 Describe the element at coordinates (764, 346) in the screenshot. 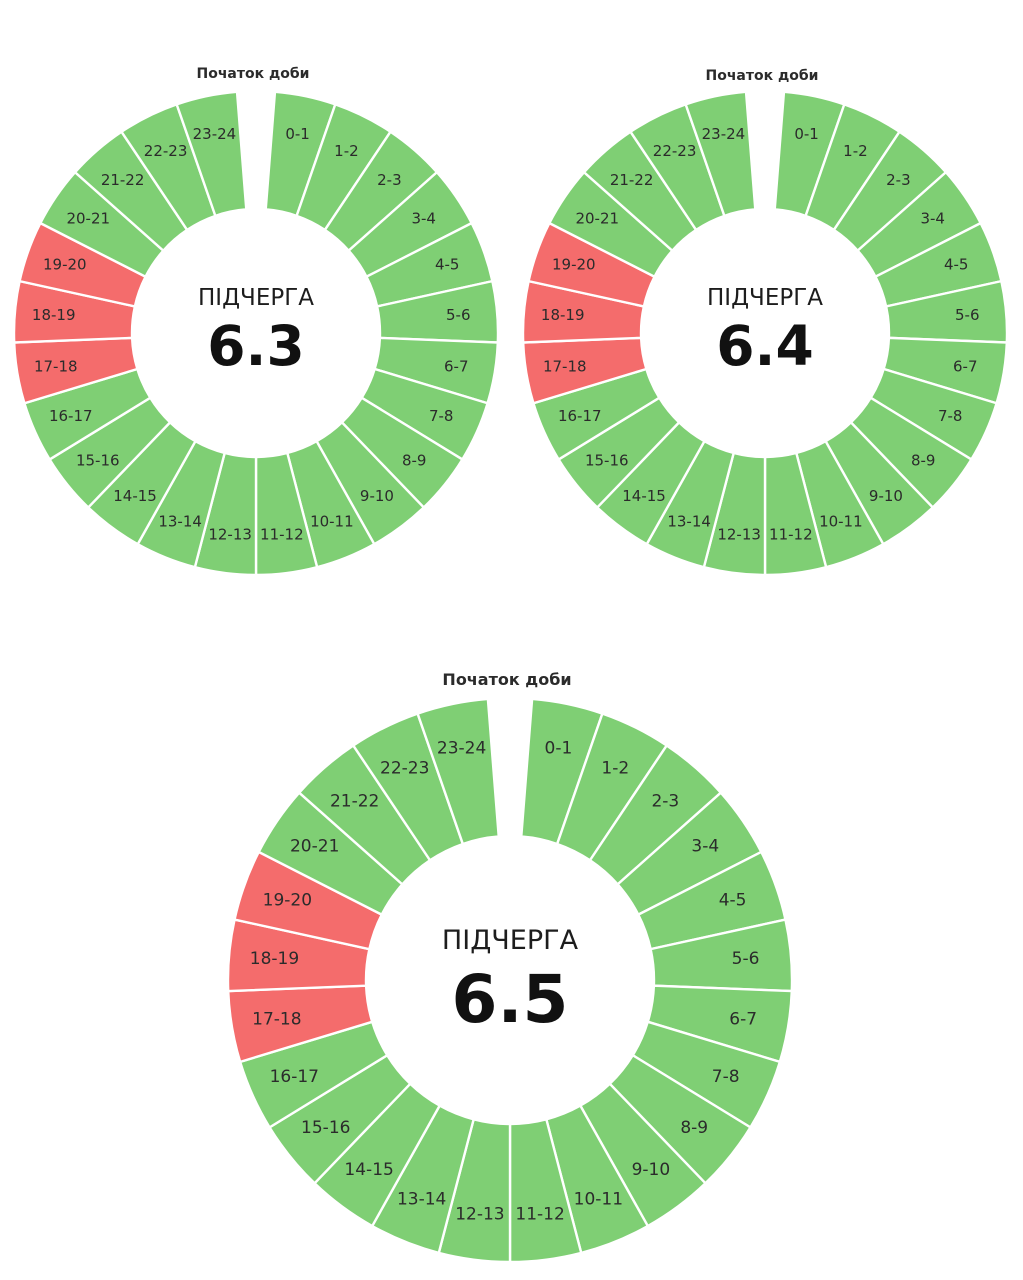

I see `queue-number: 6.4` at that location.